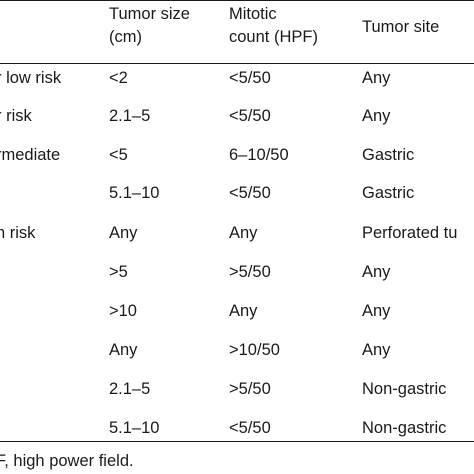  Describe the element at coordinates (410, 233) in the screenshot. I see `tumor-site-cell: Perforated tu` at that location.